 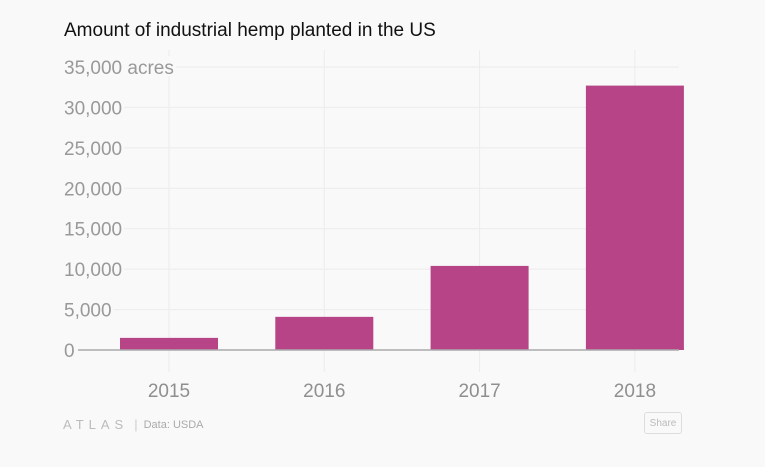 What do you see at coordinates (93, 149) in the screenshot?
I see `y-tick-label: 25,000` at bounding box center [93, 149].